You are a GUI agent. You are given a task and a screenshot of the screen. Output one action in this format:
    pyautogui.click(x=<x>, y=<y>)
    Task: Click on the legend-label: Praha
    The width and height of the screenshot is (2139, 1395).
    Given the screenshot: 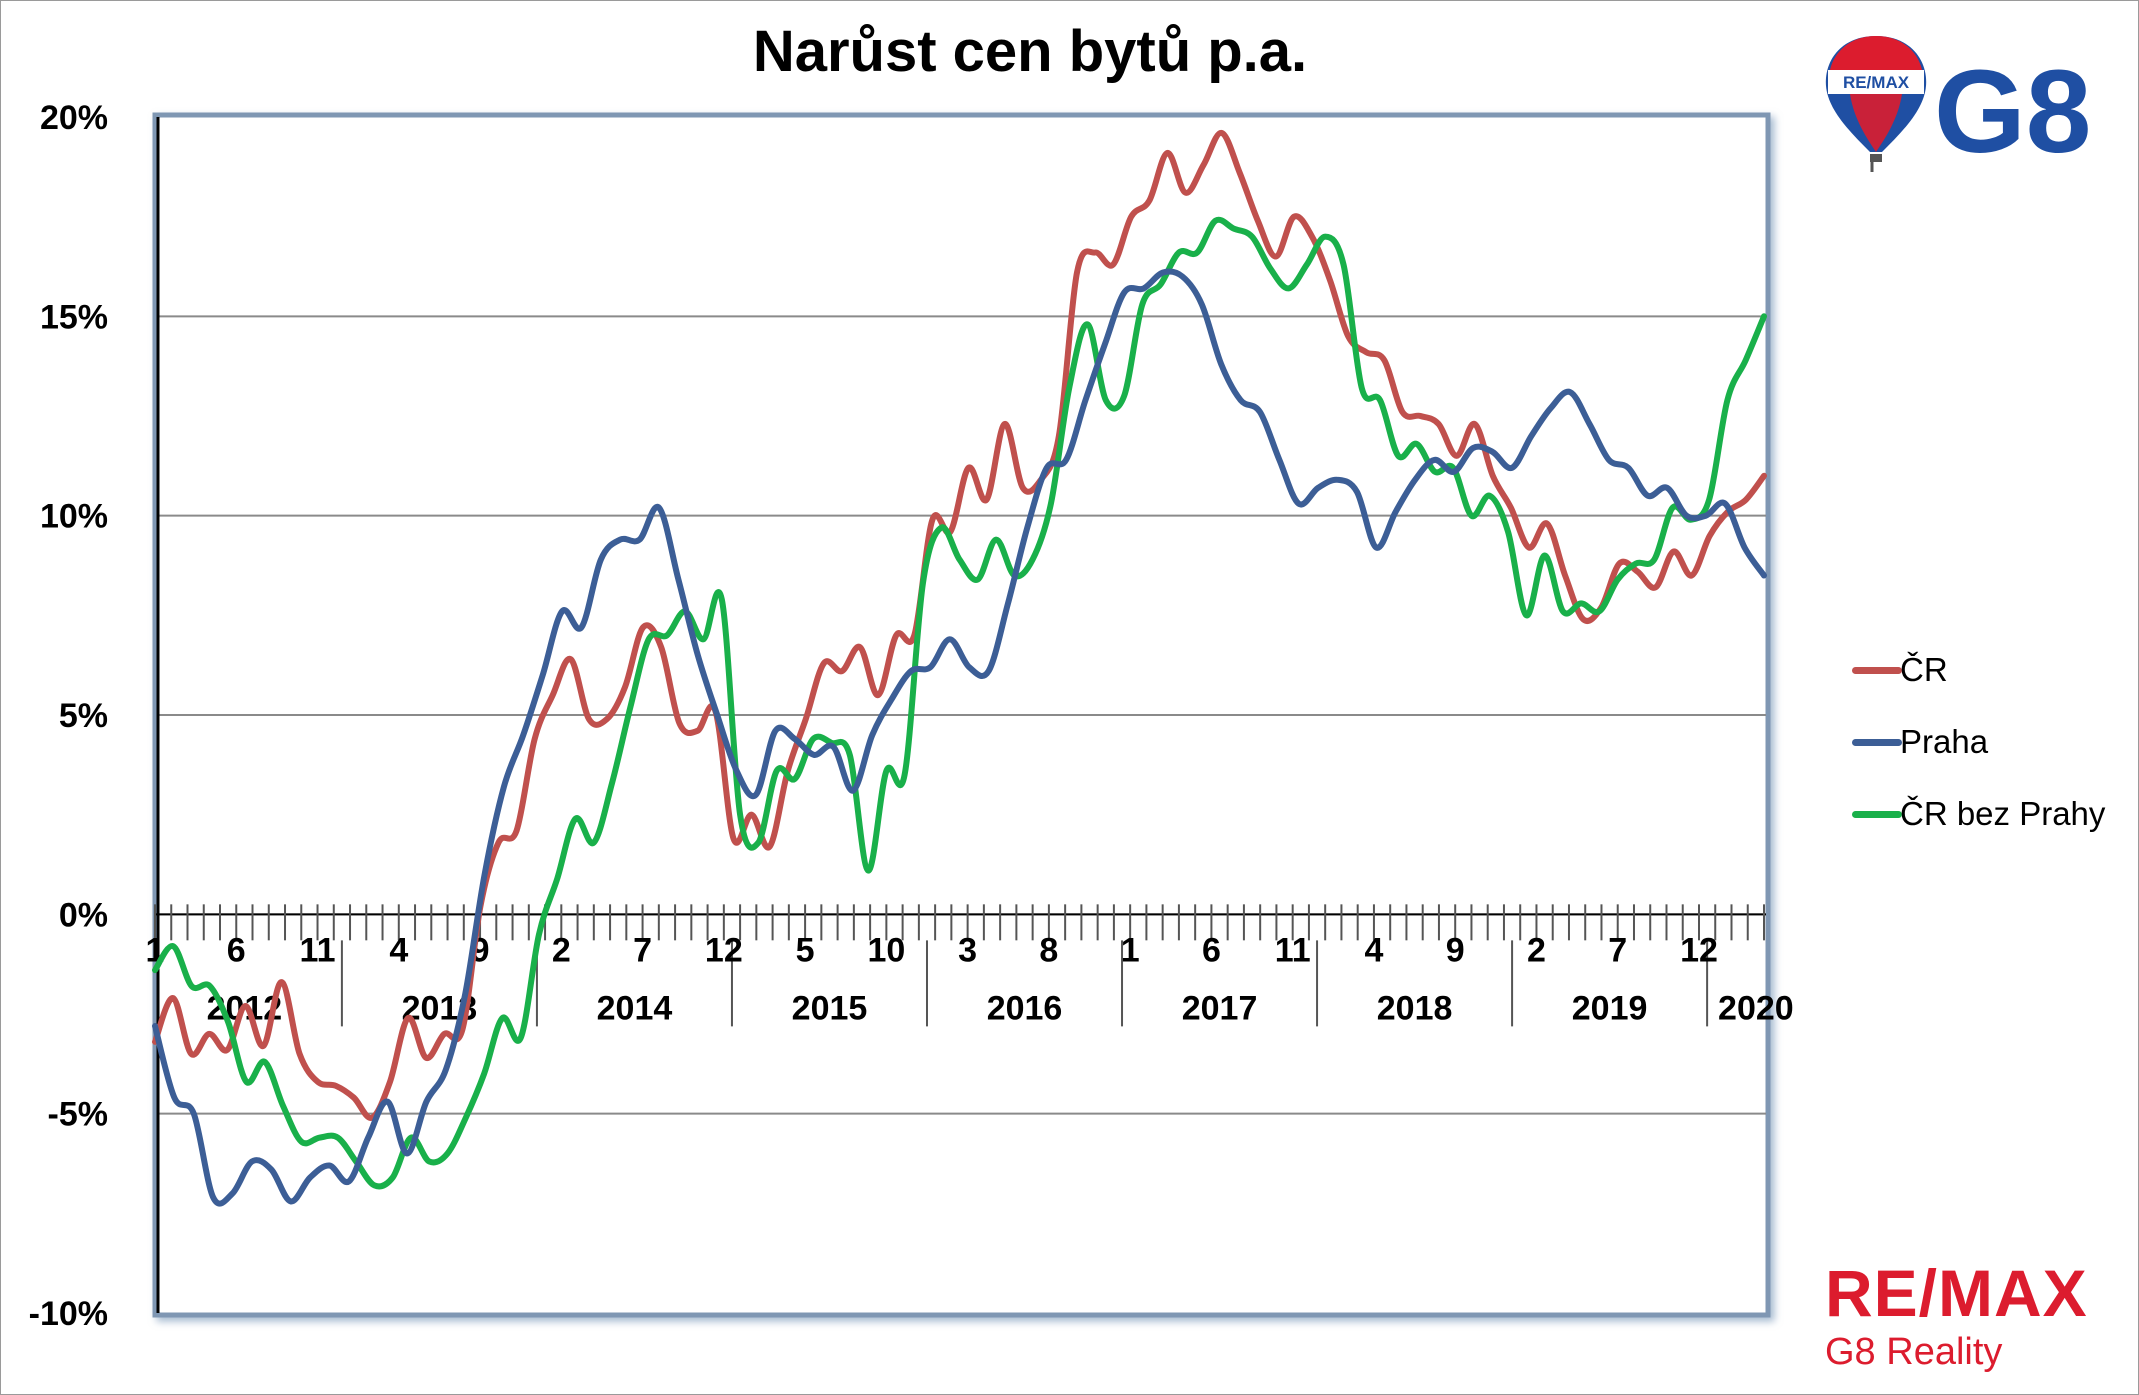 What is the action you would take?
    pyautogui.click(x=1944, y=741)
    